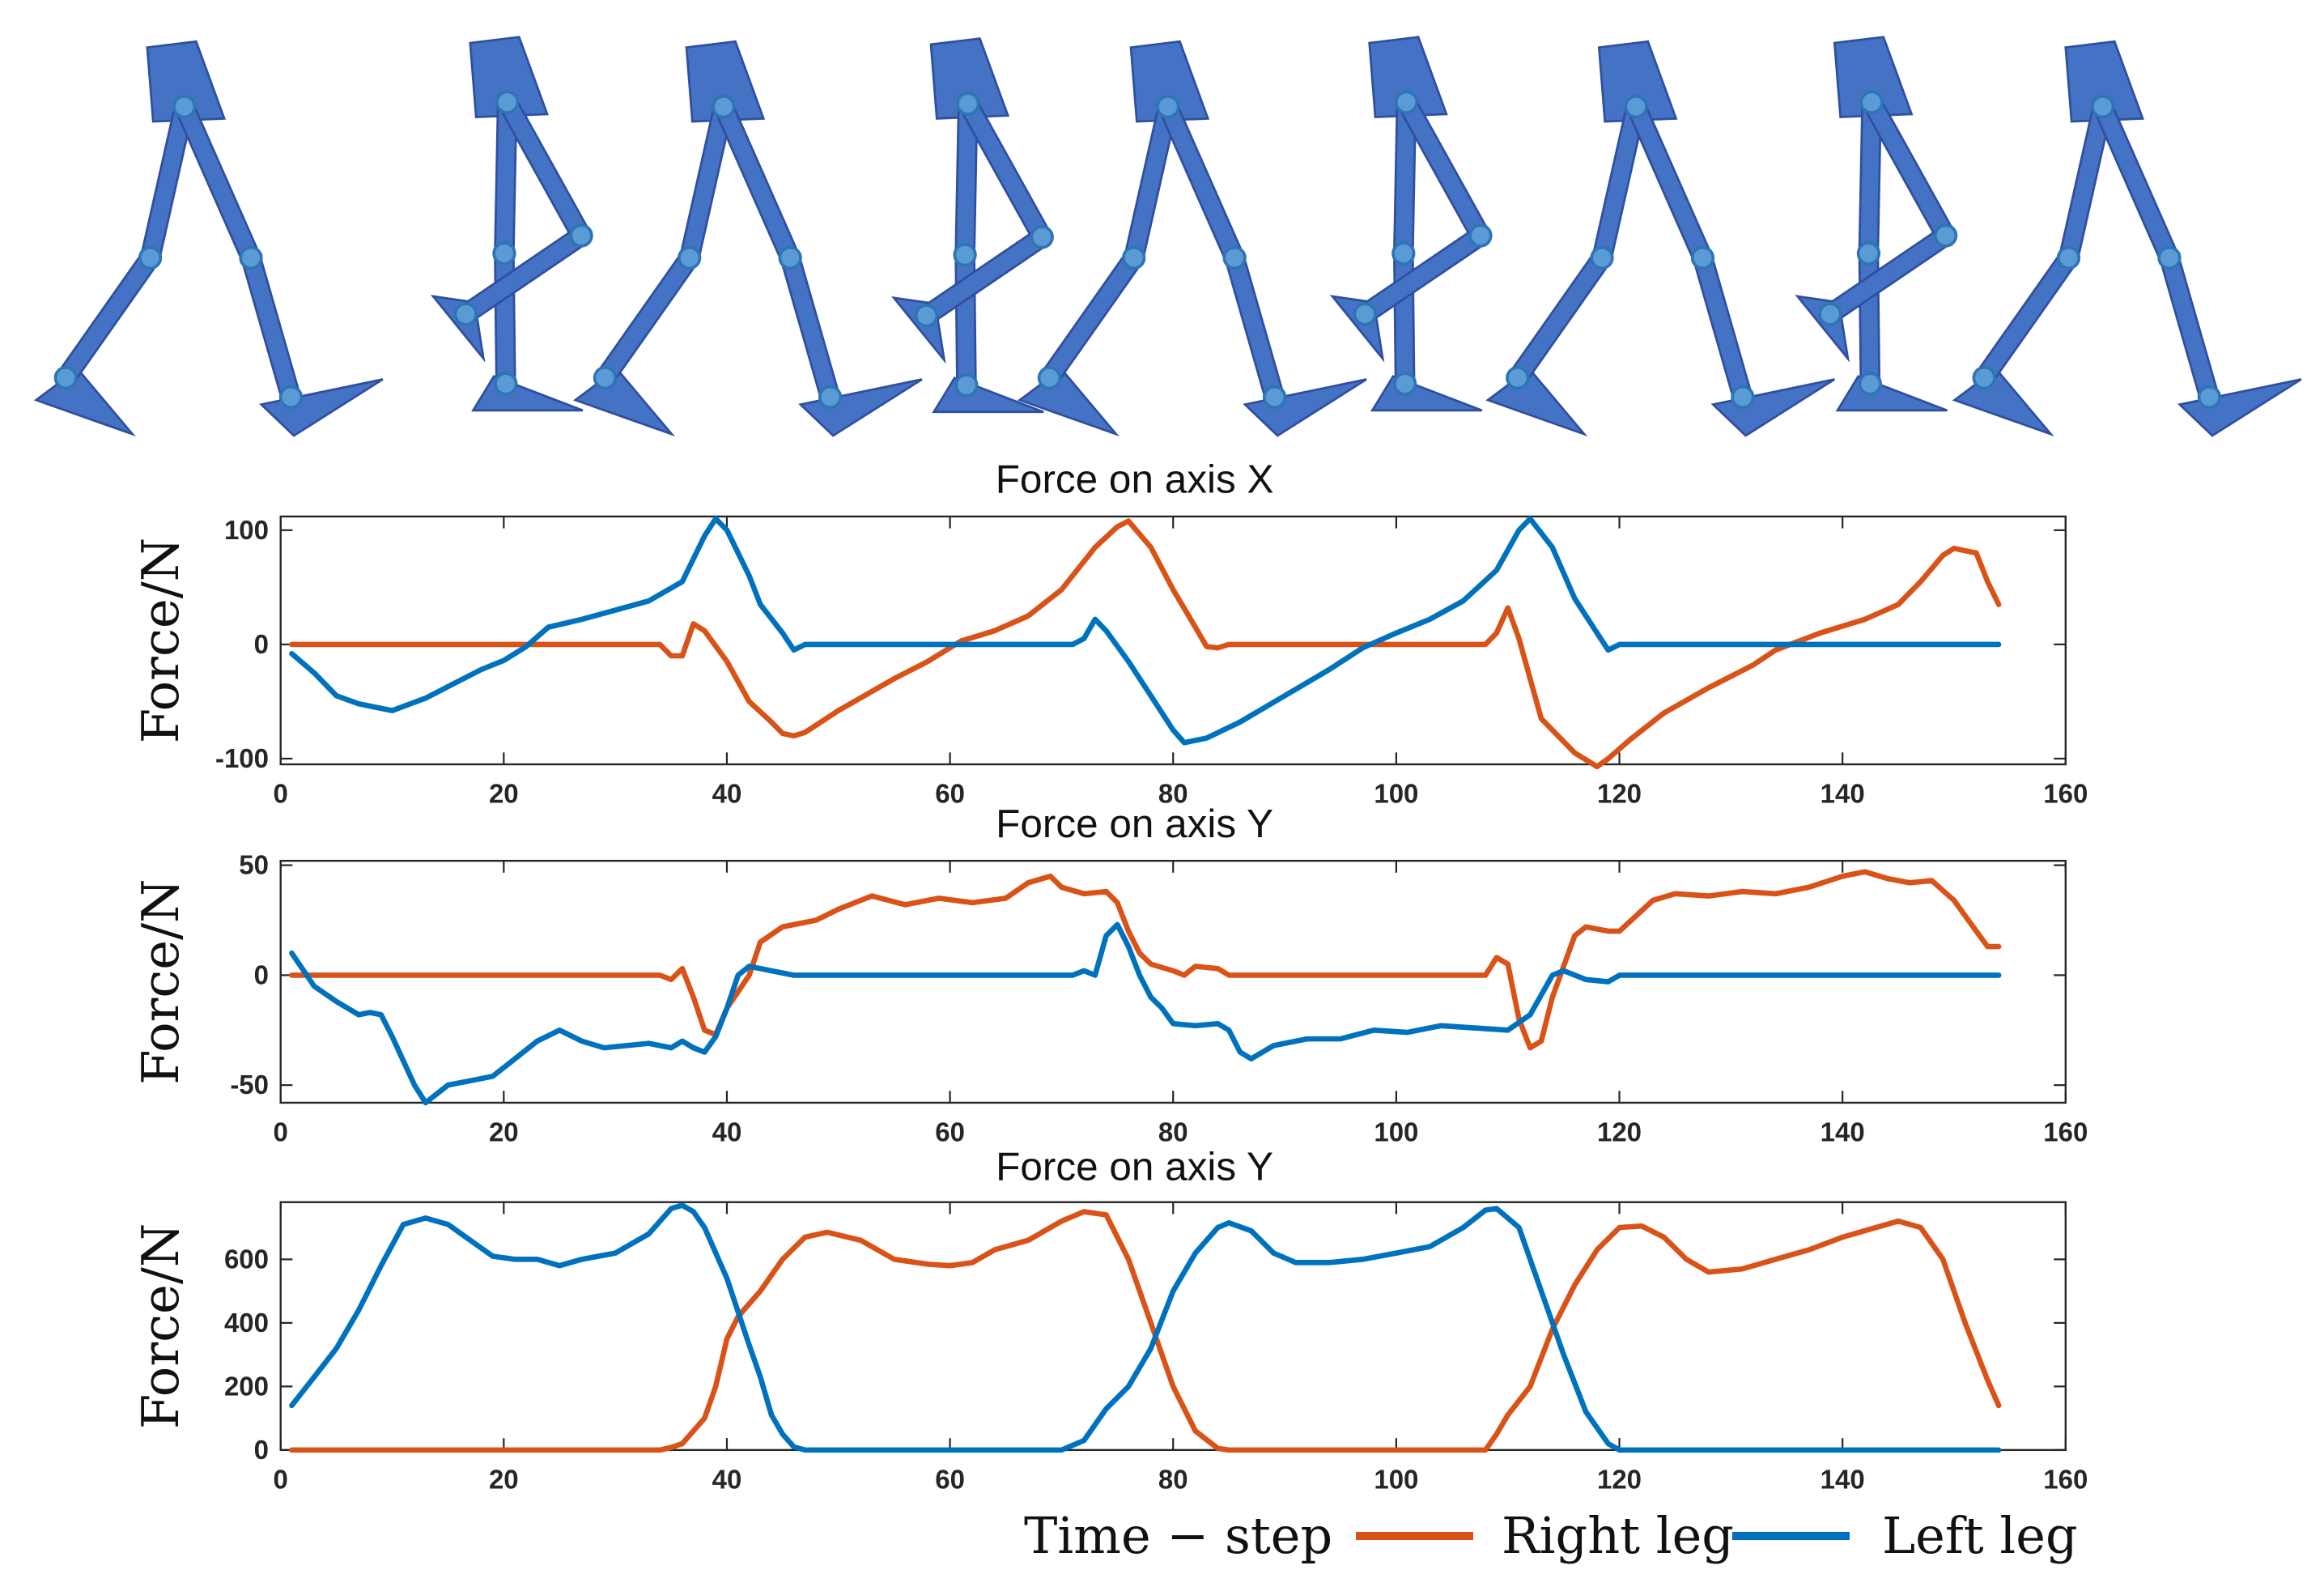 This screenshot has width=2324, height=1591. Describe the element at coordinates (1980, 1535) in the screenshot. I see `legend-label-left: Left leg` at that location.